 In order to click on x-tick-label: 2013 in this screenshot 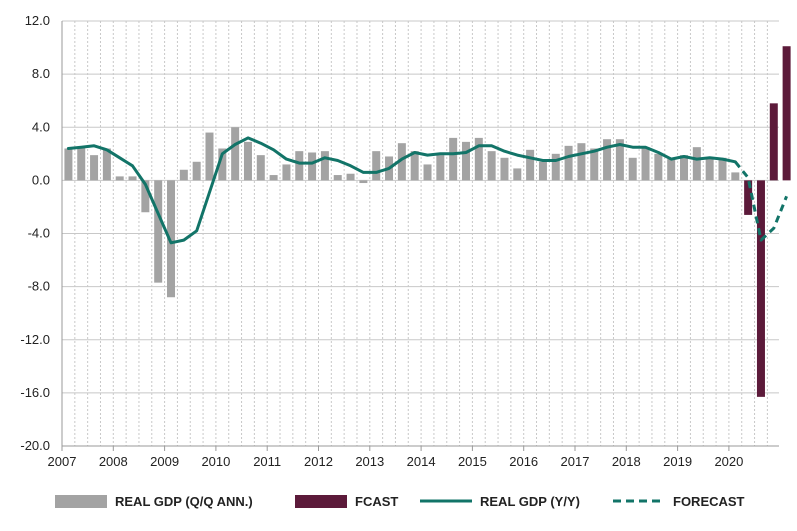, I will do `click(369, 461)`.